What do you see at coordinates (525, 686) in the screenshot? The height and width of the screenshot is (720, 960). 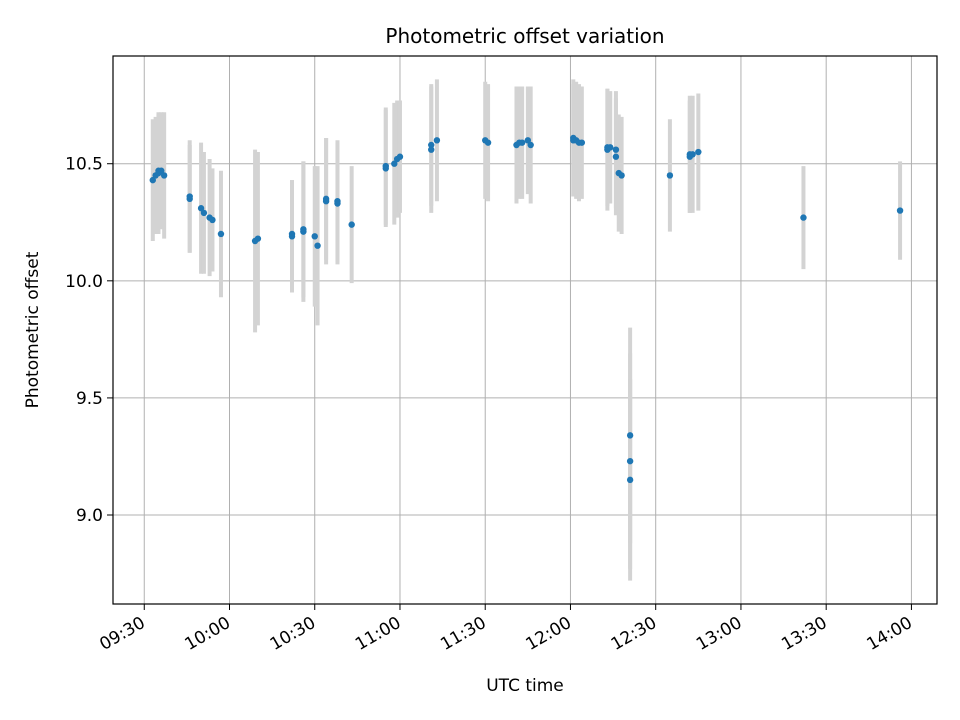 I see `x-axis-label: UTC time` at bounding box center [525, 686].